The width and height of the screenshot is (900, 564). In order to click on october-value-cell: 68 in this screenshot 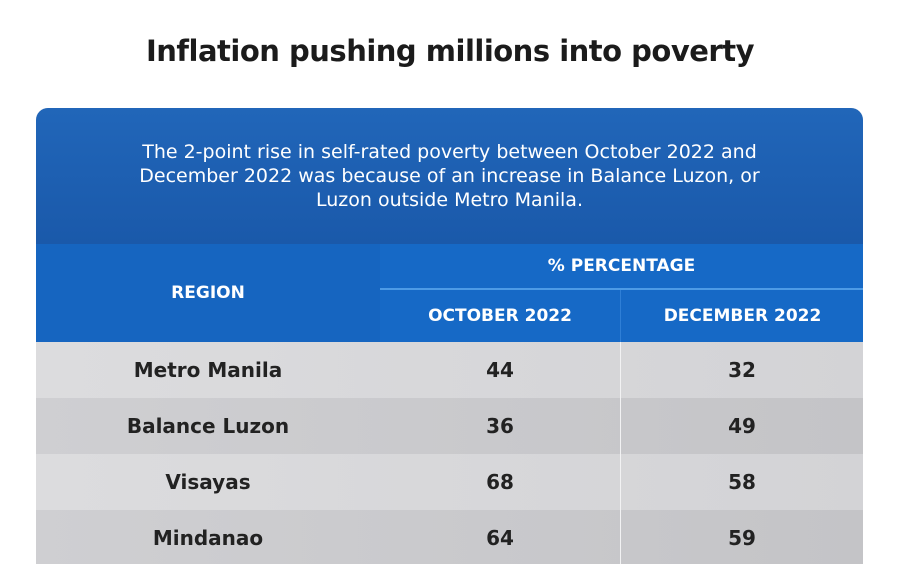, I will do `click(500, 482)`.